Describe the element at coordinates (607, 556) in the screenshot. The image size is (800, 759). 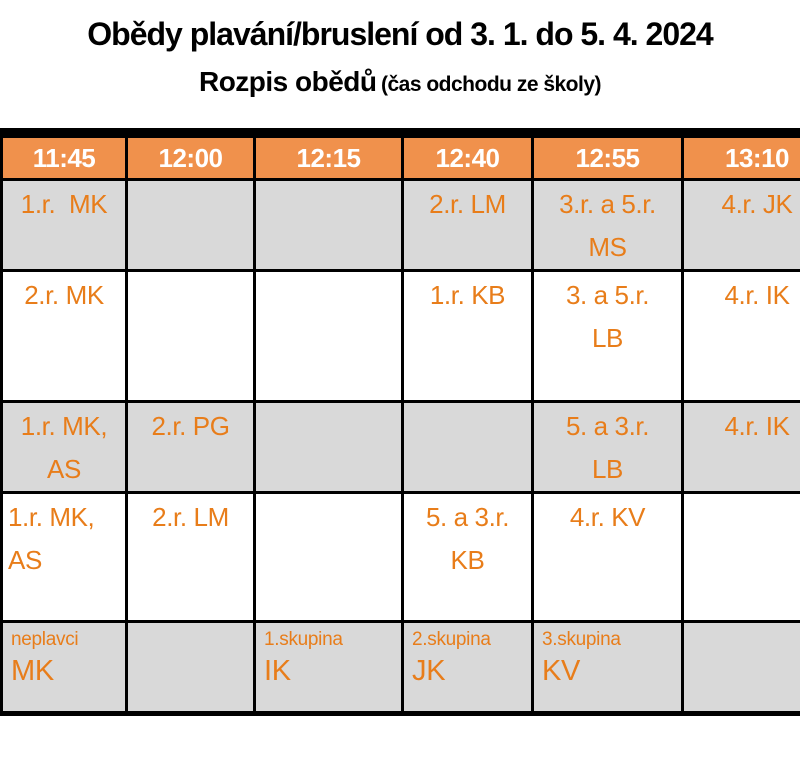
I see `schedule-cell: 4.r. KV` at that location.